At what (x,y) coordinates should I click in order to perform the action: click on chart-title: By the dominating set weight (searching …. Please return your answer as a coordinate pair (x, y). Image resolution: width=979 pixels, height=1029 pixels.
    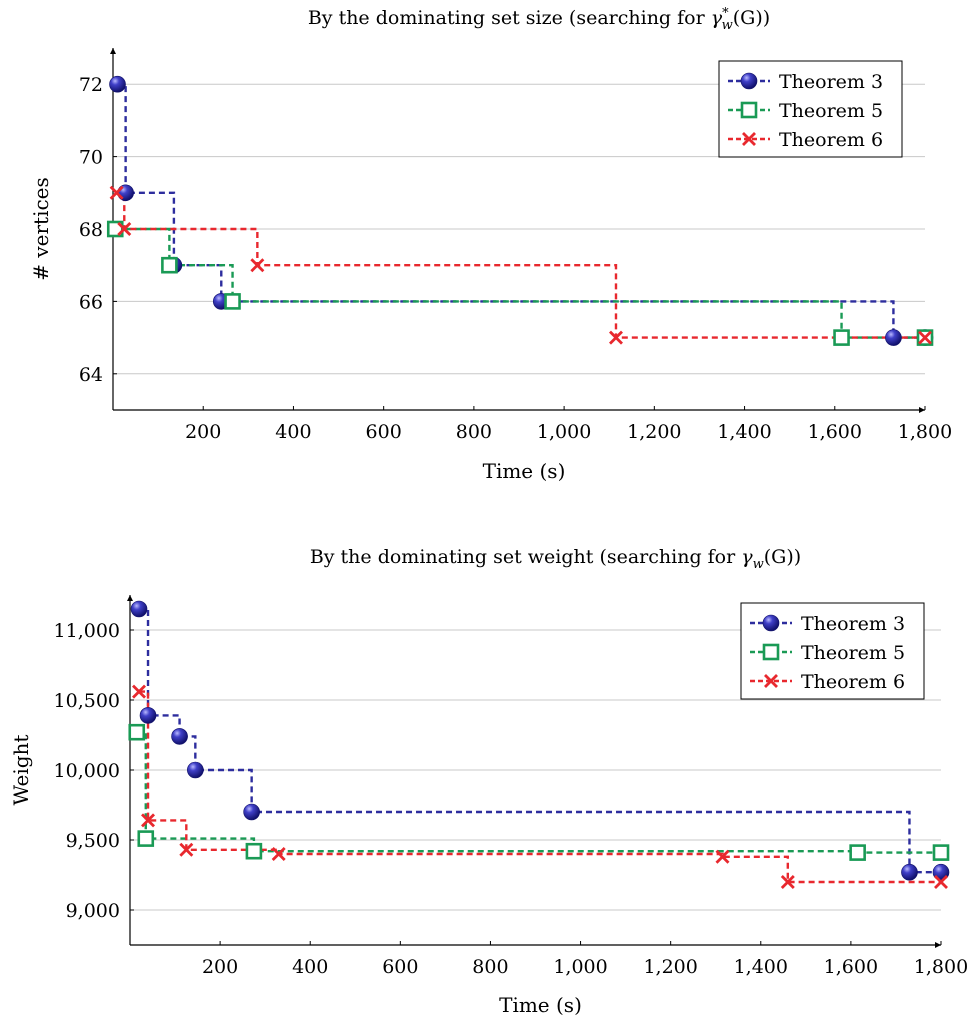
    Looking at the image, I should click on (555, 559).